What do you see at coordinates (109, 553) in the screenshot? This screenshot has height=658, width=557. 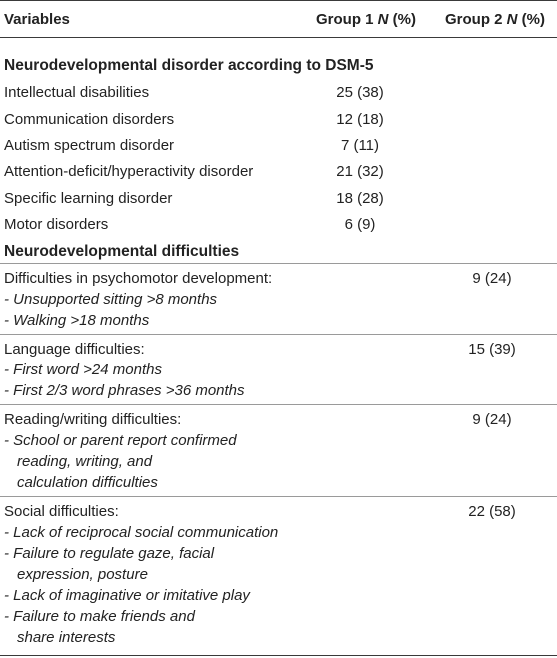 I see `group-item: - Failure to regulate gaze, facial` at bounding box center [109, 553].